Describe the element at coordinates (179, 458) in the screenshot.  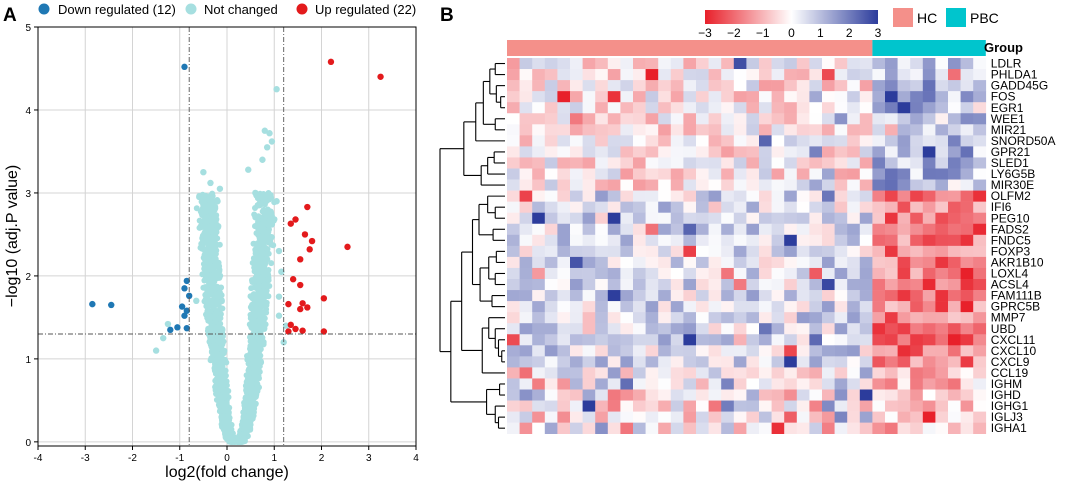
I see `x-tick-label: -1` at that location.